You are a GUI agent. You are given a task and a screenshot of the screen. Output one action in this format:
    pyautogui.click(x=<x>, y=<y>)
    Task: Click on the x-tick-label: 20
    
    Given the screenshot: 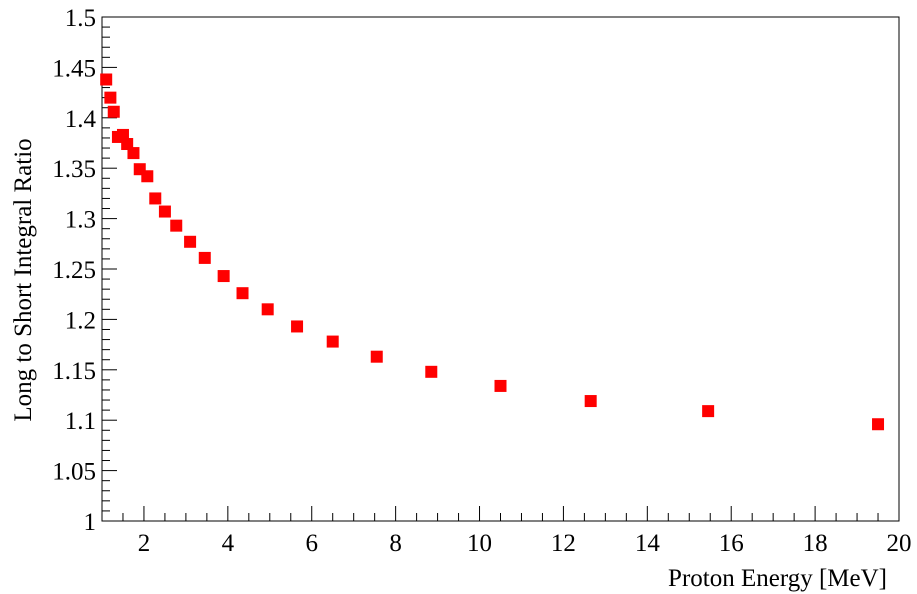 What is the action you would take?
    pyautogui.click(x=899, y=543)
    